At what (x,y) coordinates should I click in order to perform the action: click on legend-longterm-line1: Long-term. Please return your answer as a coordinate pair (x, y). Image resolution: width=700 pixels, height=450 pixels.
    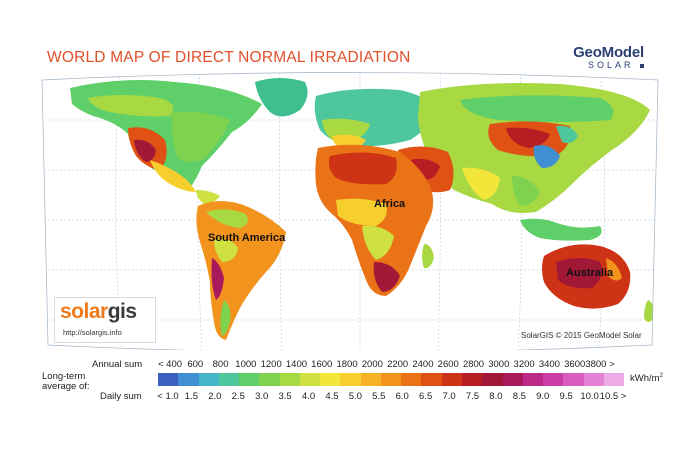
    Looking at the image, I should click on (64, 376).